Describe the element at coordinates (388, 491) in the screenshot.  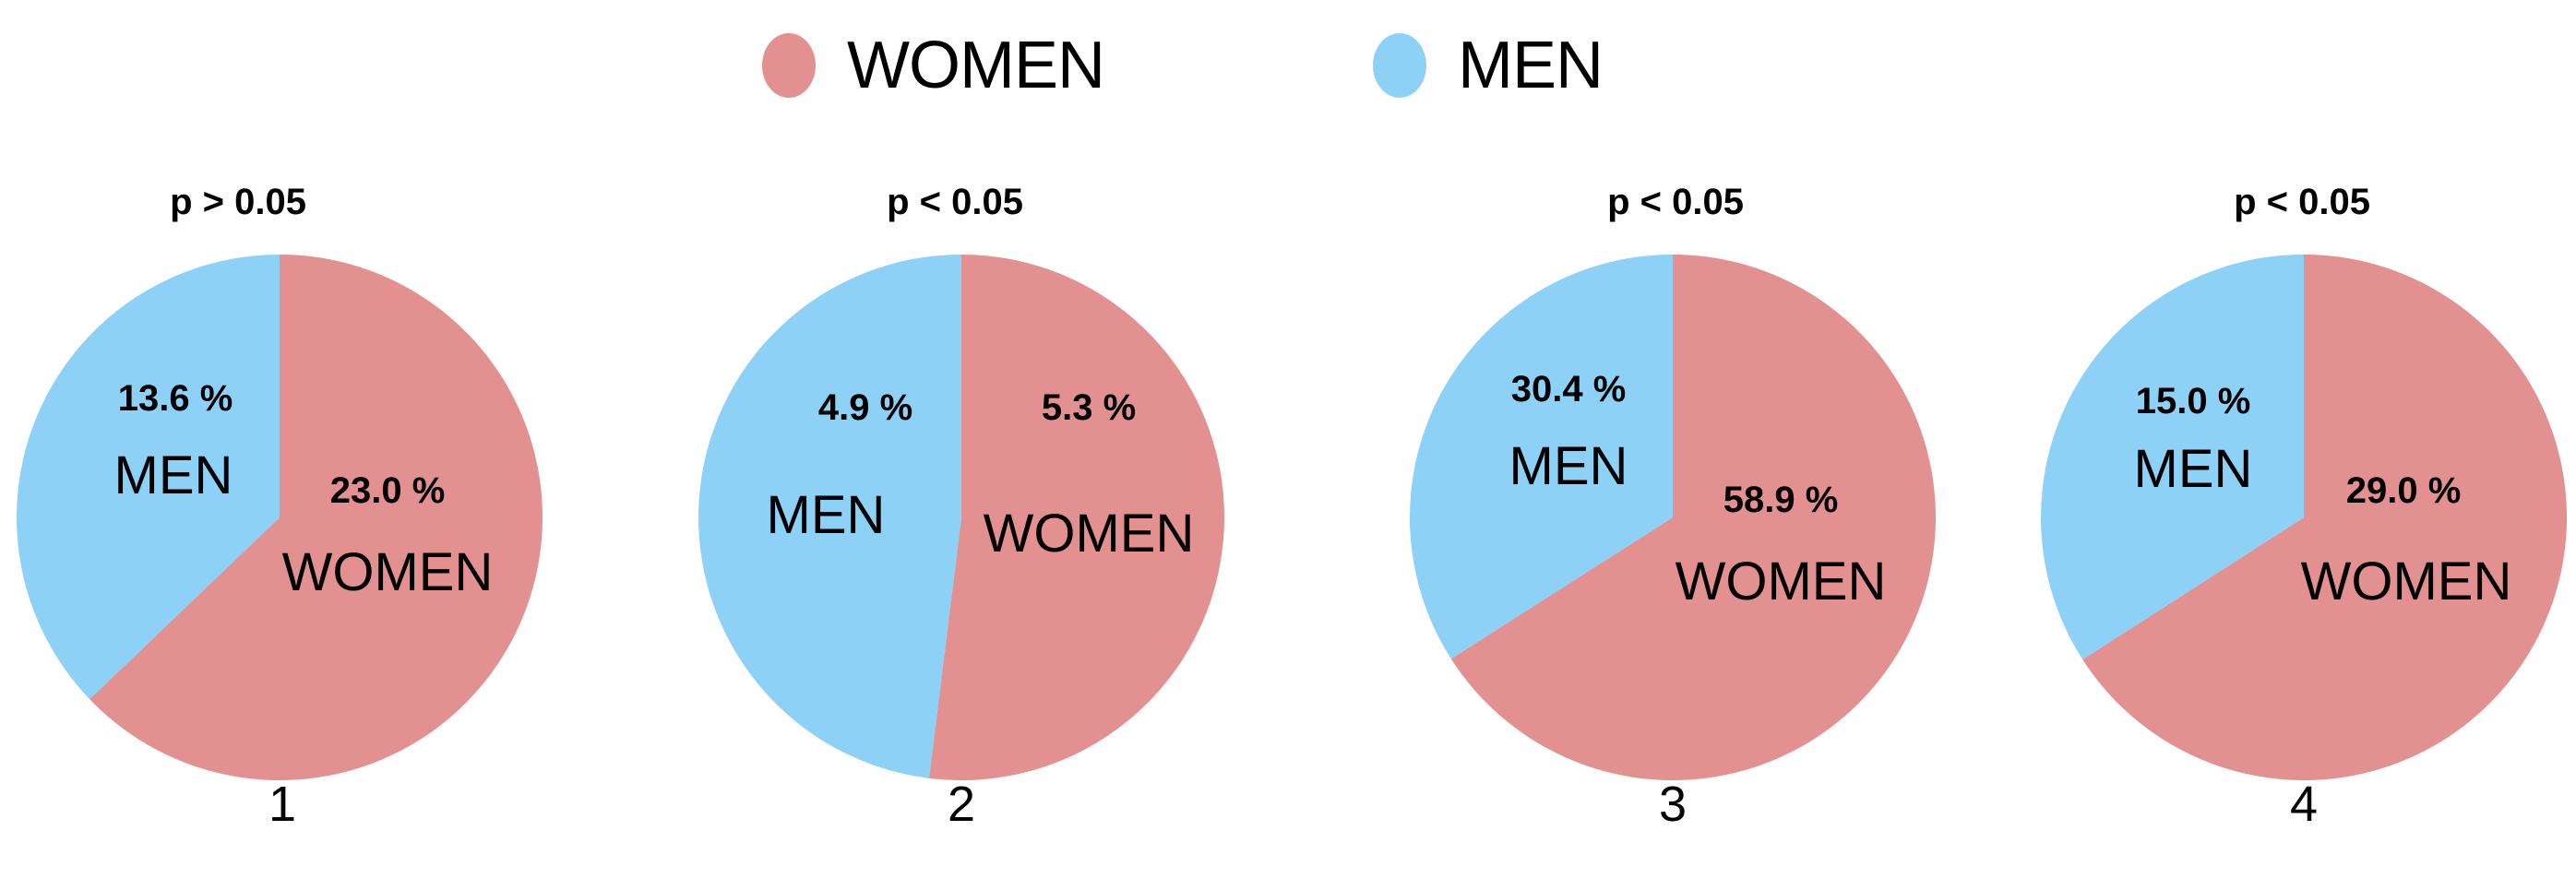
I see `women-percentage: 23.0 %` at that location.